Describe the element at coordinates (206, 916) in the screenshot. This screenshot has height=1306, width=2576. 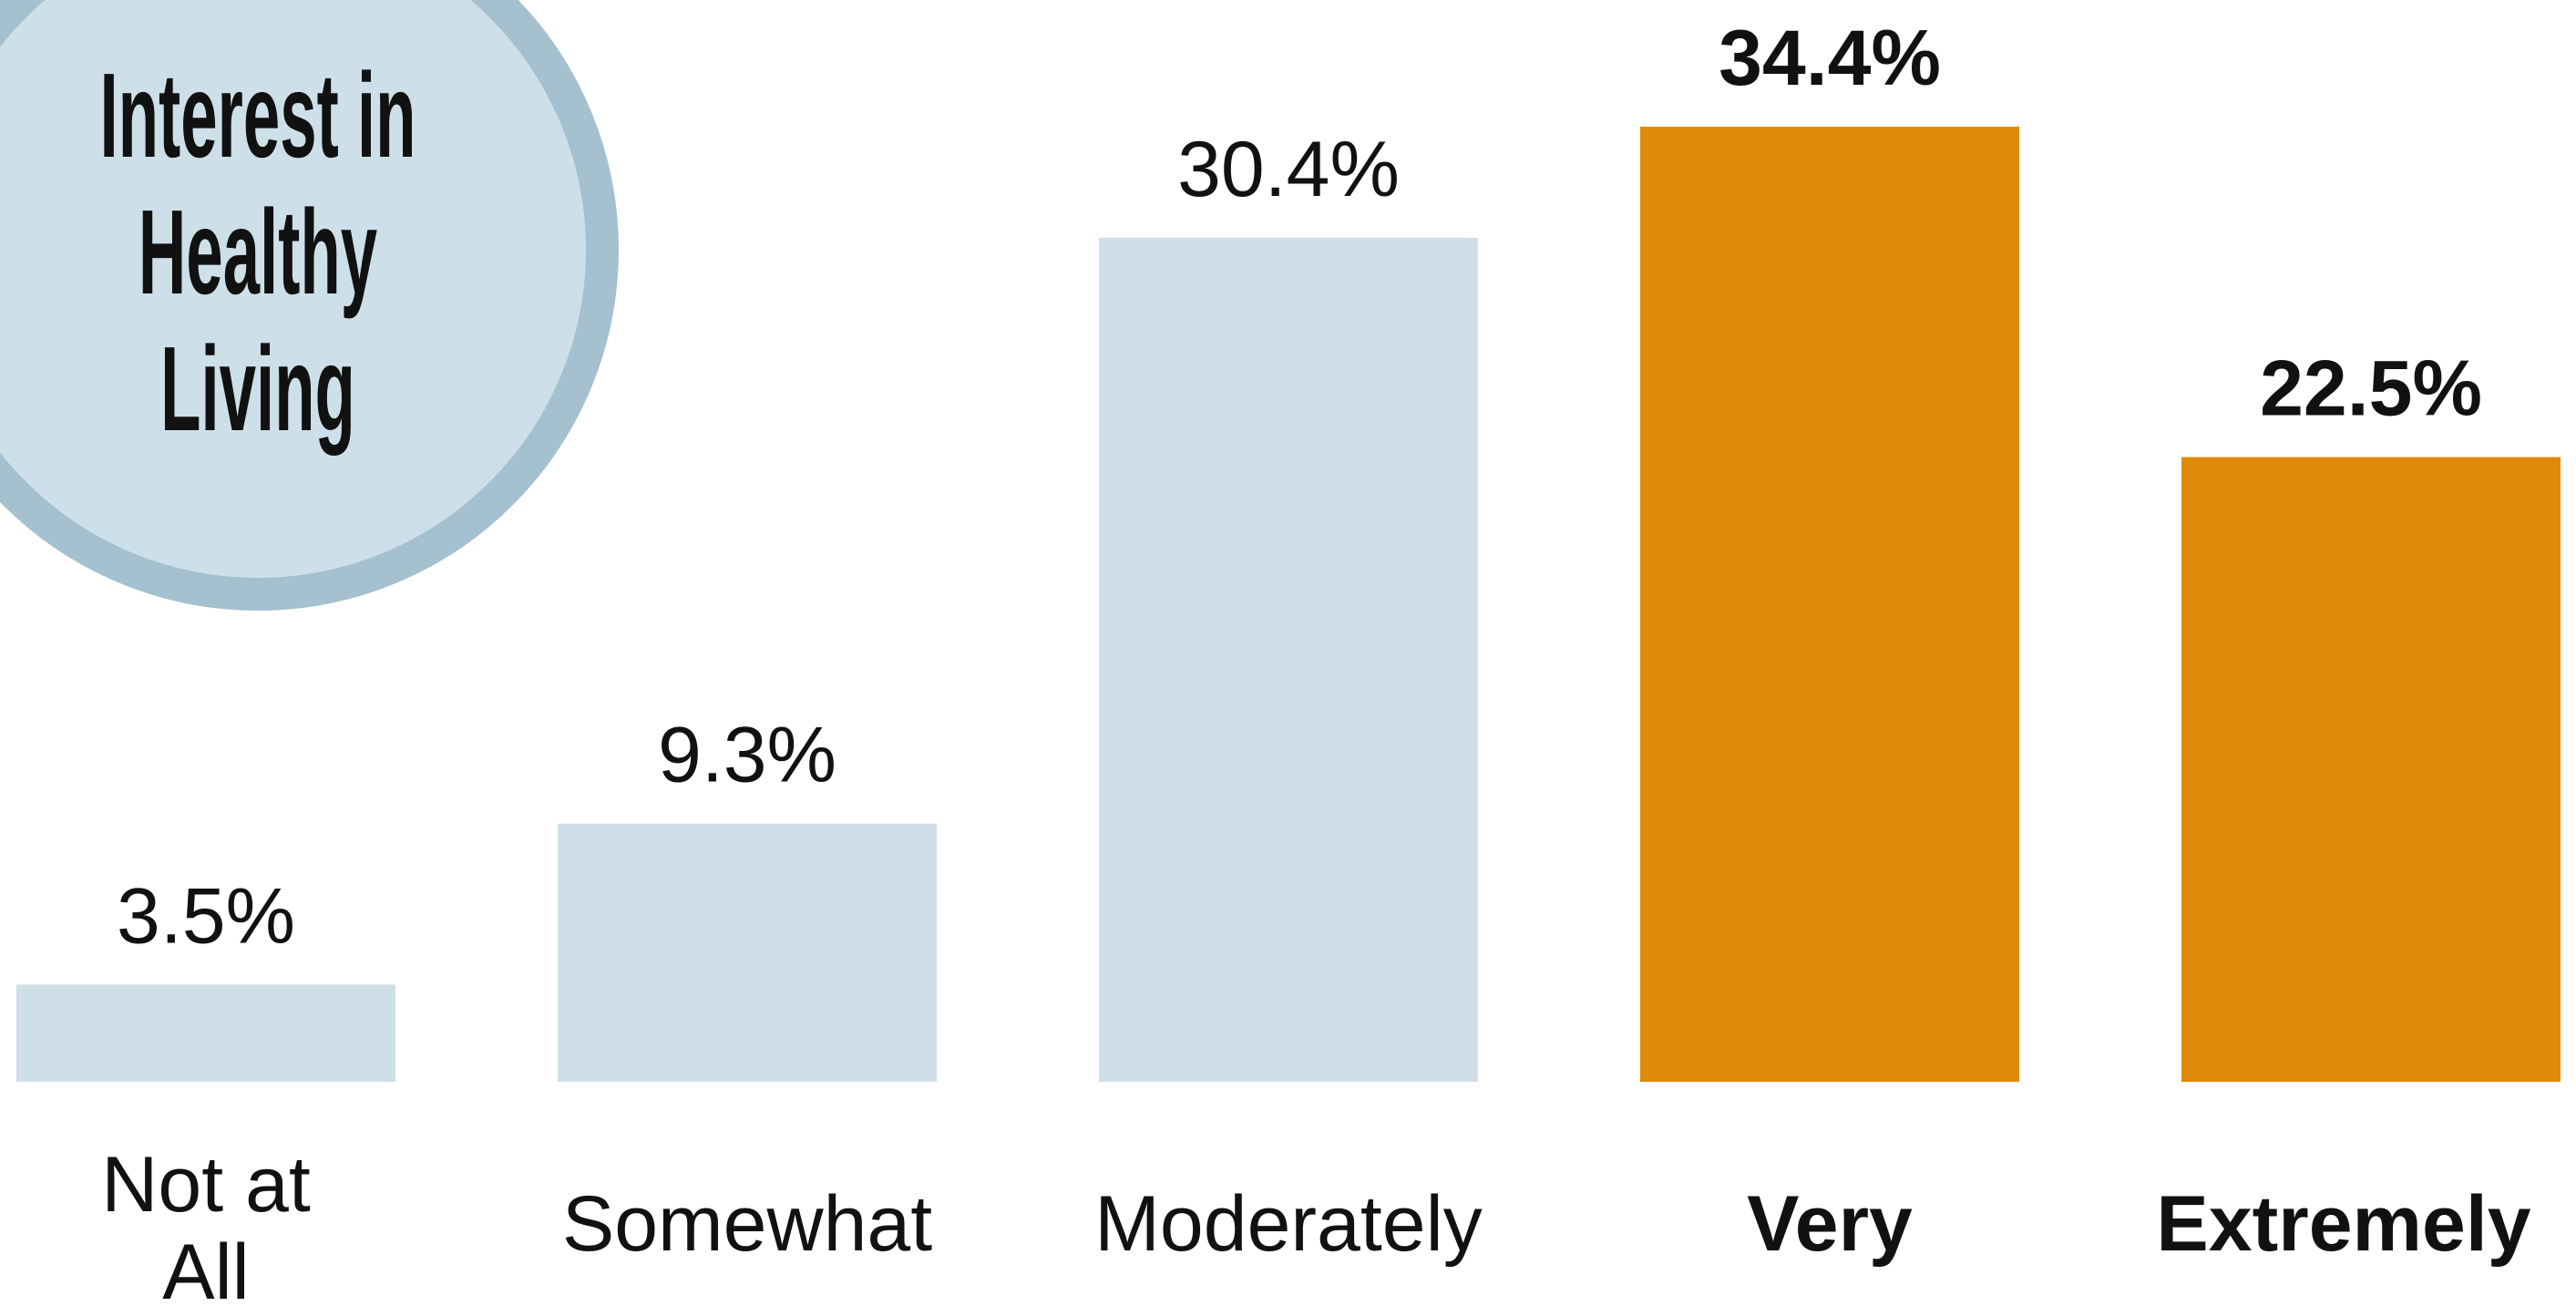
I see `value-label: 3.5%` at that location.